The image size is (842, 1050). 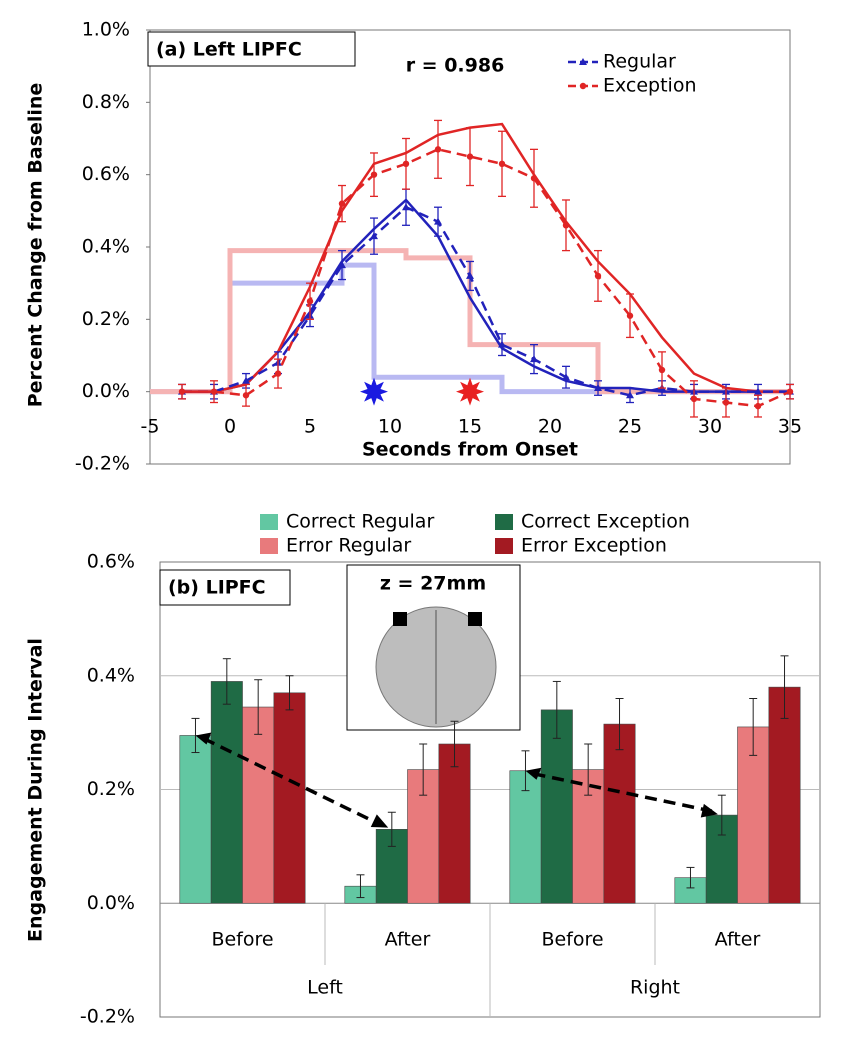 I want to click on x-tick-label: -5, so click(x=150, y=427).